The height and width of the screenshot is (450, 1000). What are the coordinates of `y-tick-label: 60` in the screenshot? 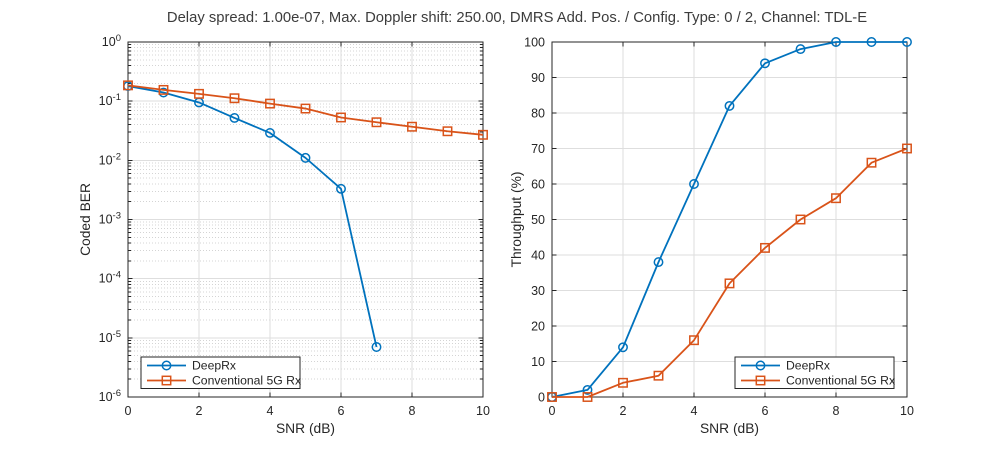 It's located at (538, 185).